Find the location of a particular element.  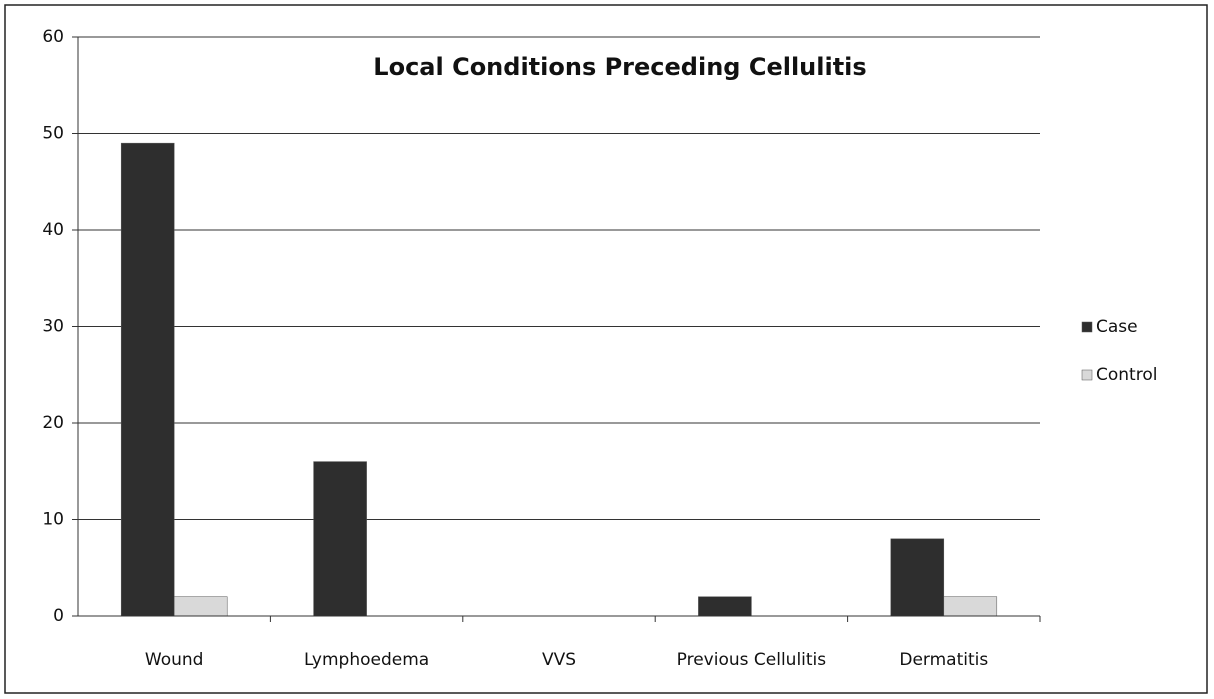

x-tick-label: Dermatitis is located at coordinates (943, 660).